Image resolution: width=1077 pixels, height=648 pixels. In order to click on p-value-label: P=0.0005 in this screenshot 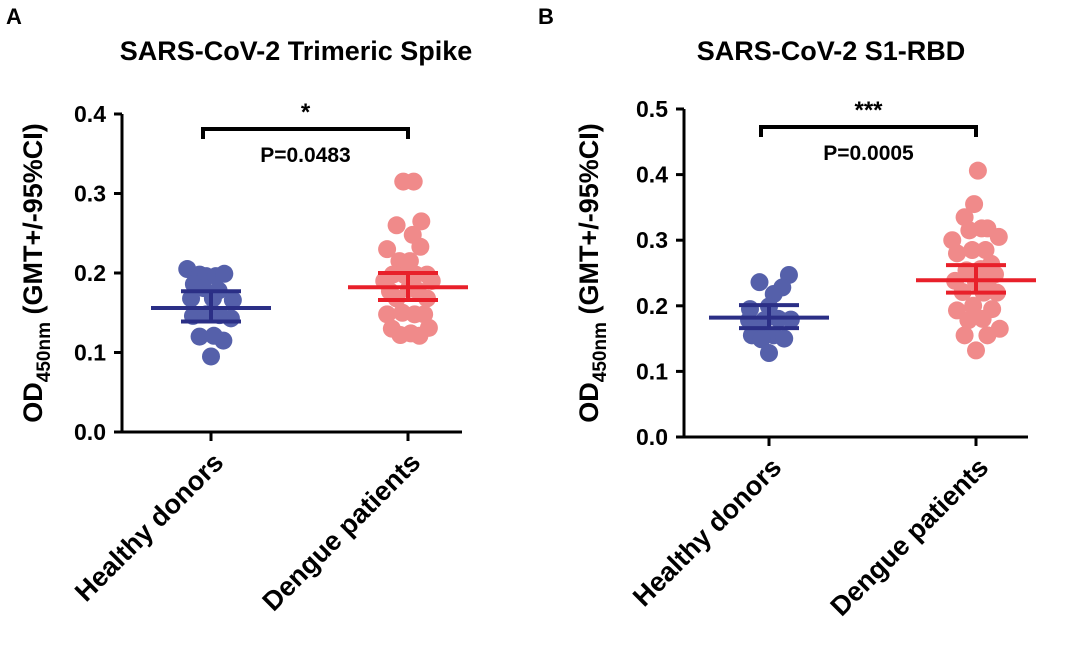, I will do `click(868, 153)`.